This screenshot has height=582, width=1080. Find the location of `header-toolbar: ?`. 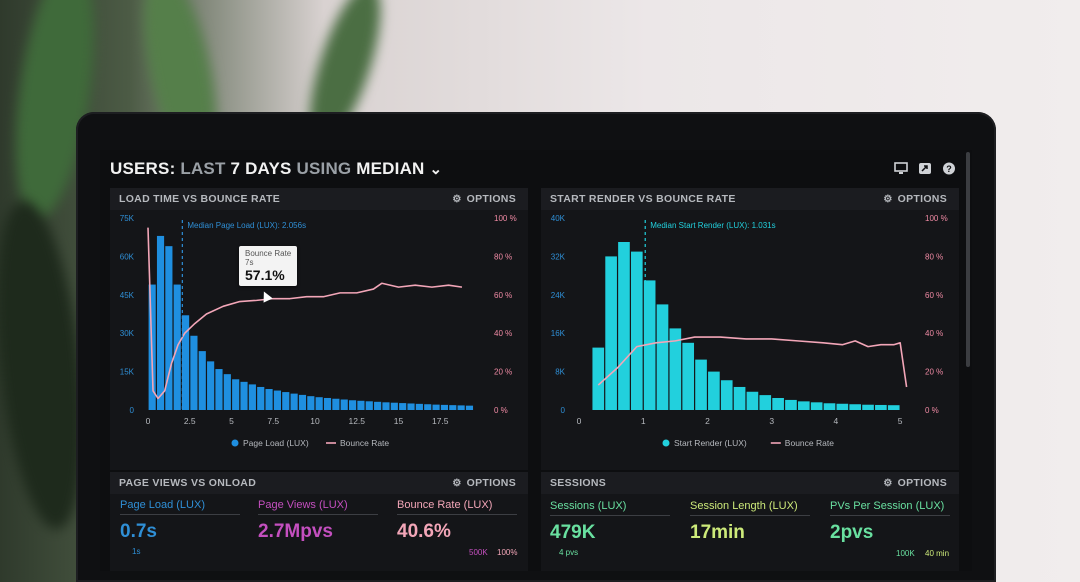

header-toolbar: ? is located at coordinates (925, 169).